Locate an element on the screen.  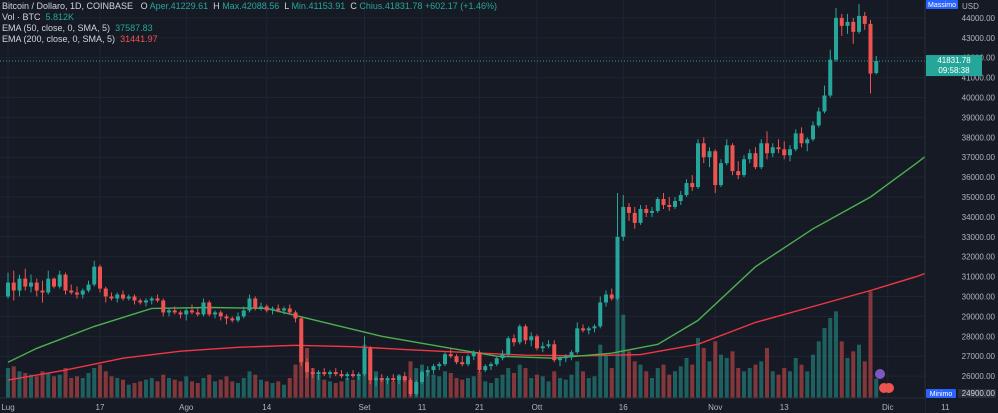
last-price-label: 41831.78 is located at coordinates (954, 60).